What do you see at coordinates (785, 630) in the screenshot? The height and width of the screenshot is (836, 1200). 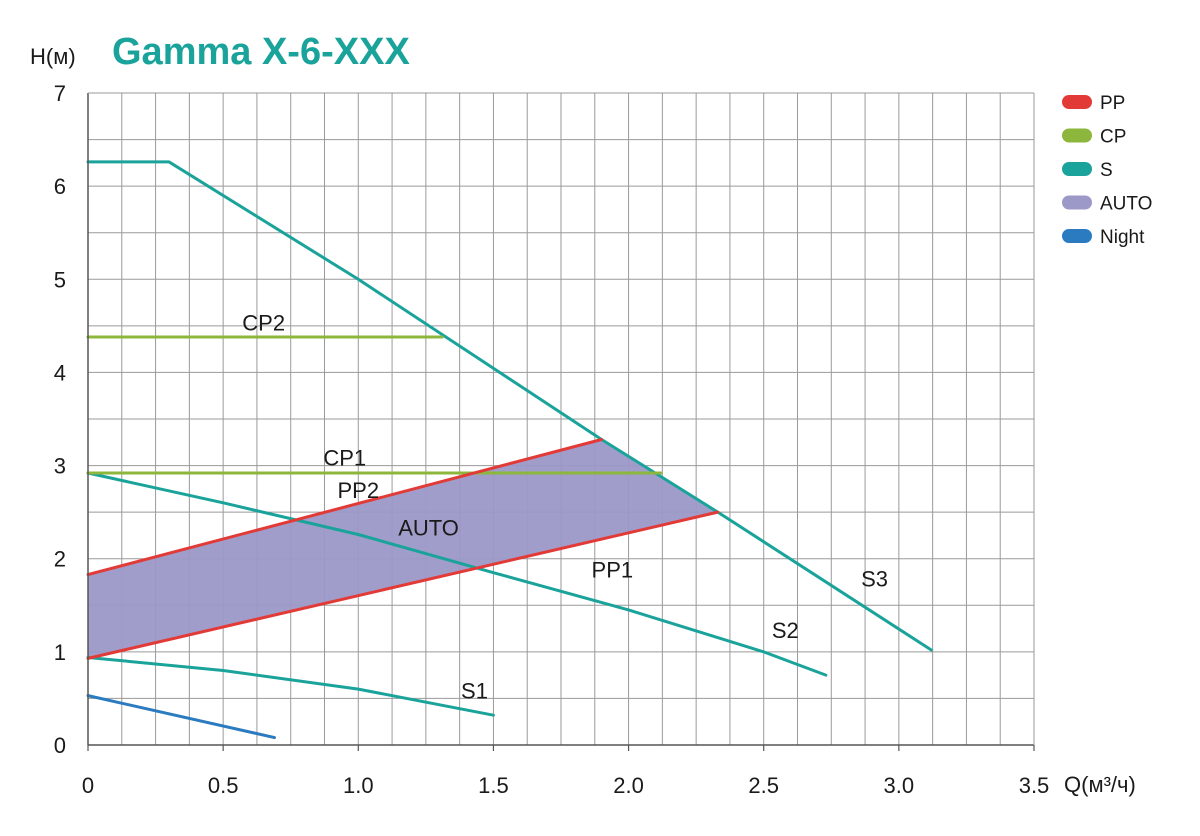 I see `annotation-s2: S2` at bounding box center [785, 630].